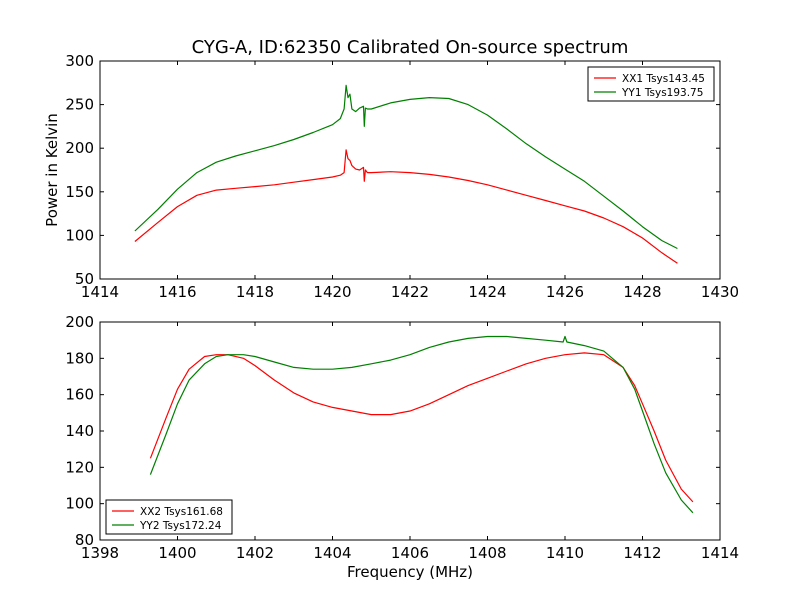 The height and width of the screenshot is (605, 800). I want to click on x-tick-label-1: 1414, so click(100, 292).